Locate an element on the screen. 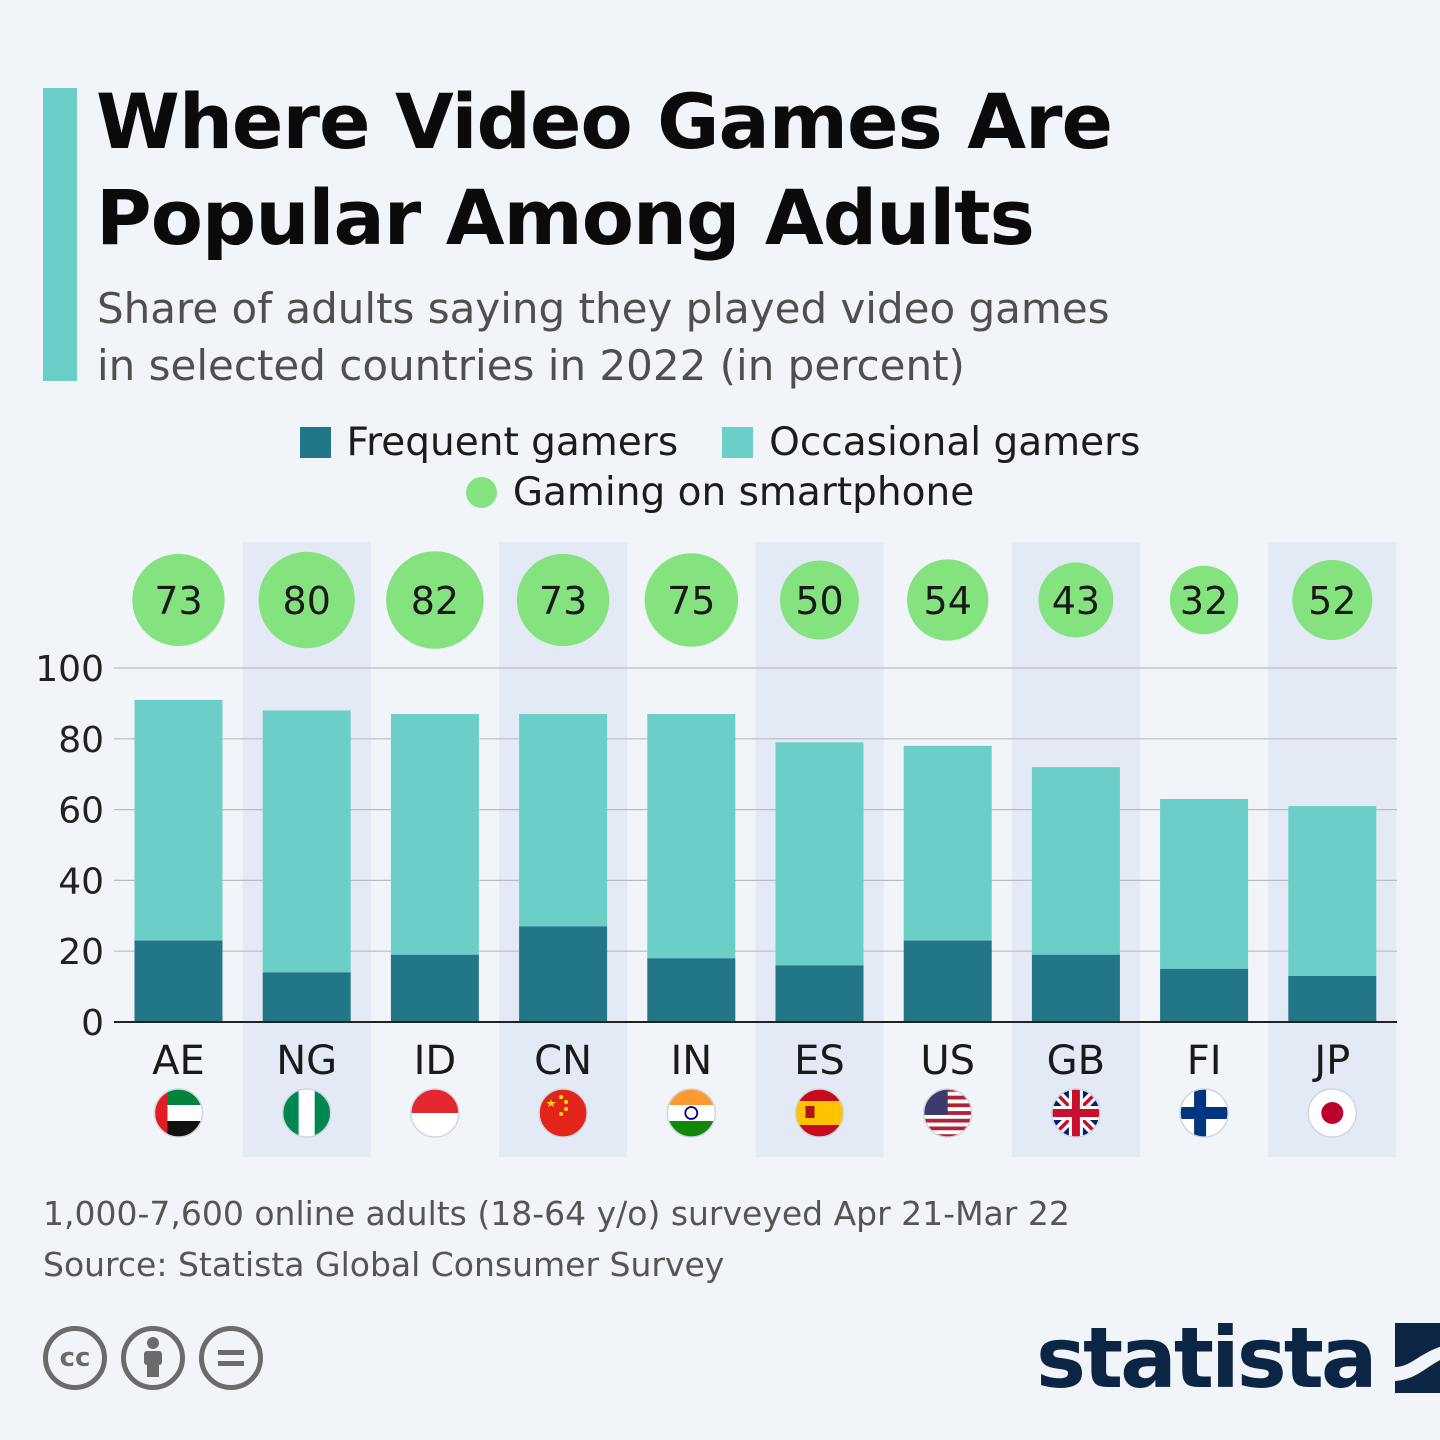  license-icons: cc is located at coordinates (160, 1358).